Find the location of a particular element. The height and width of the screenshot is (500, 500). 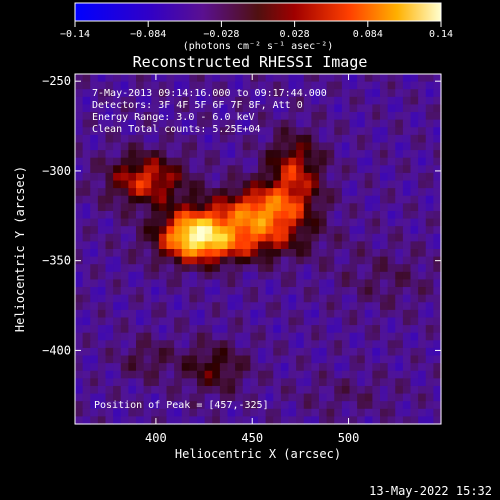

x-tick-label: 400 is located at coordinates (156, 438).